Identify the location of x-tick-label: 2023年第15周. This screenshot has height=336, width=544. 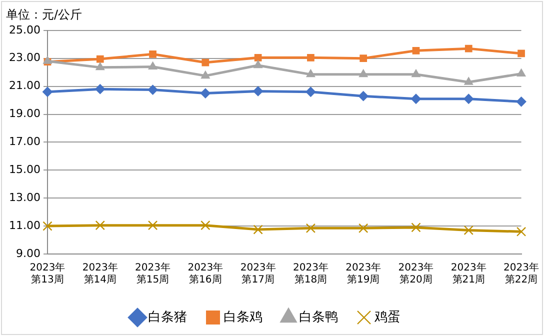
(153, 274).